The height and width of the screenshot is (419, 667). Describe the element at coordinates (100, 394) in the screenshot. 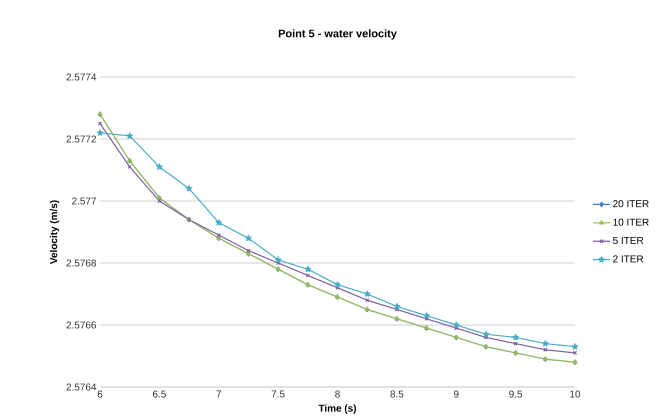

I see `x-tick-label: 6` at that location.